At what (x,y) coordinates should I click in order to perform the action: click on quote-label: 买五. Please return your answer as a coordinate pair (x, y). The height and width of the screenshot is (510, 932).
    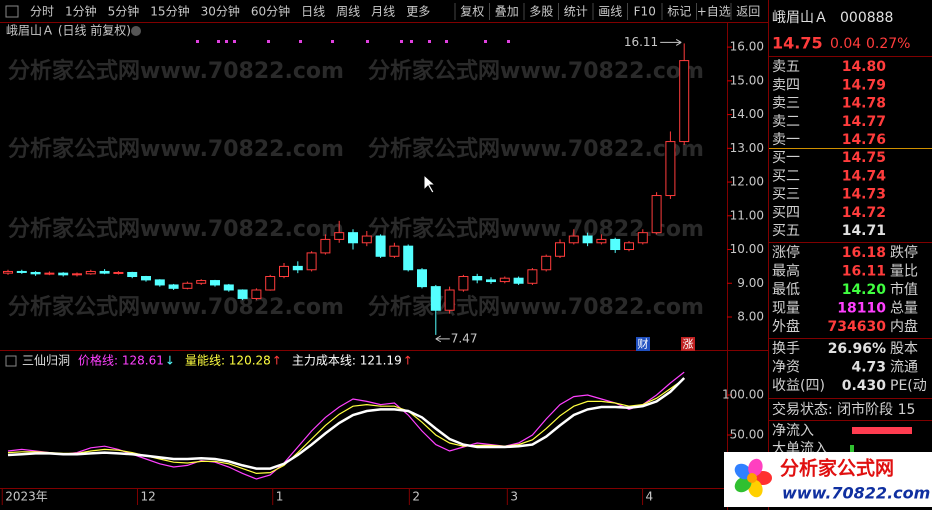
    Looking at the image, I should click on (786, 231).